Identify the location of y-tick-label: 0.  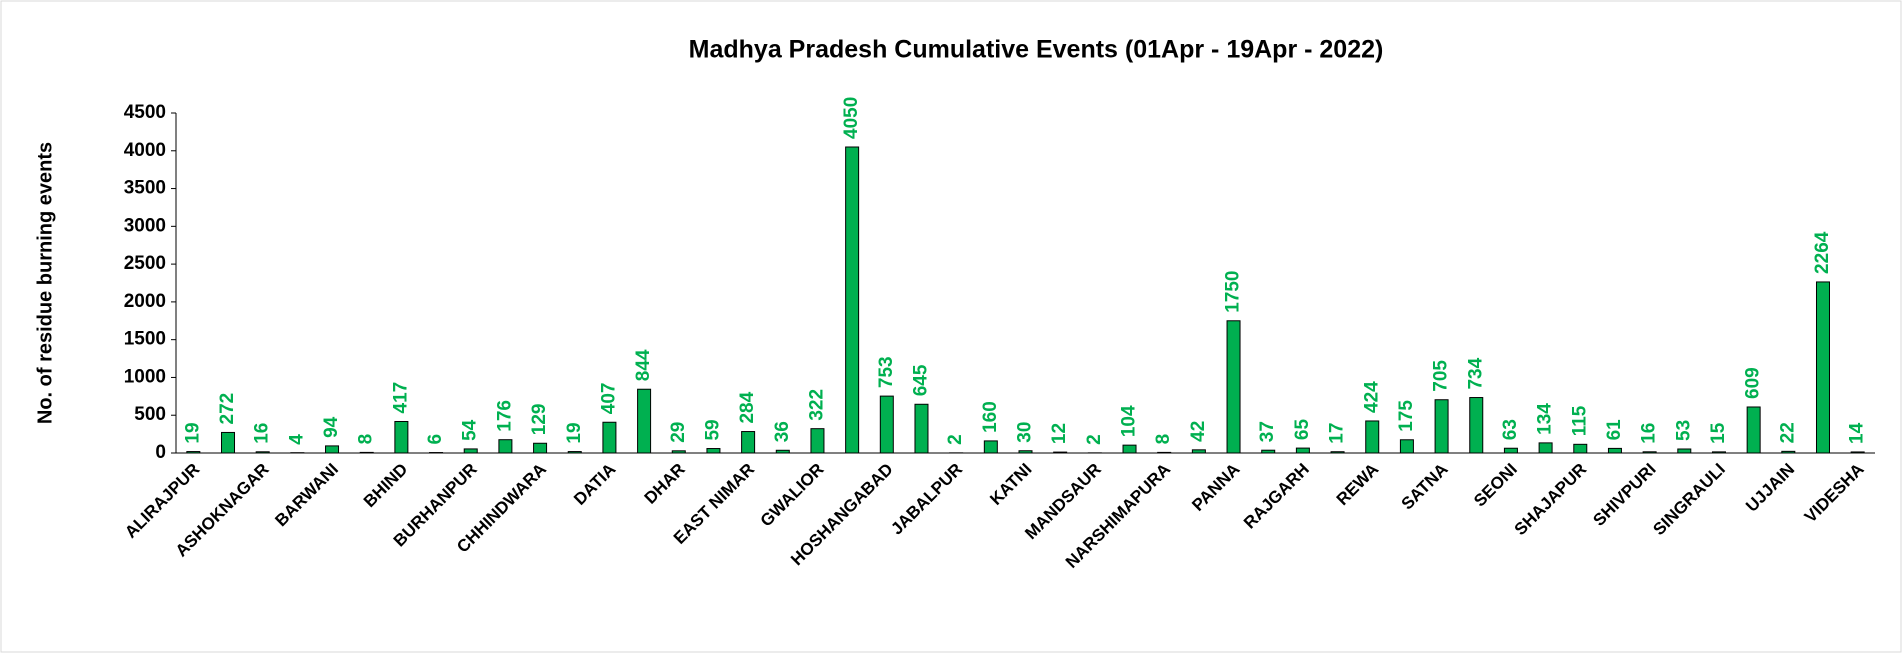
(160, 452).